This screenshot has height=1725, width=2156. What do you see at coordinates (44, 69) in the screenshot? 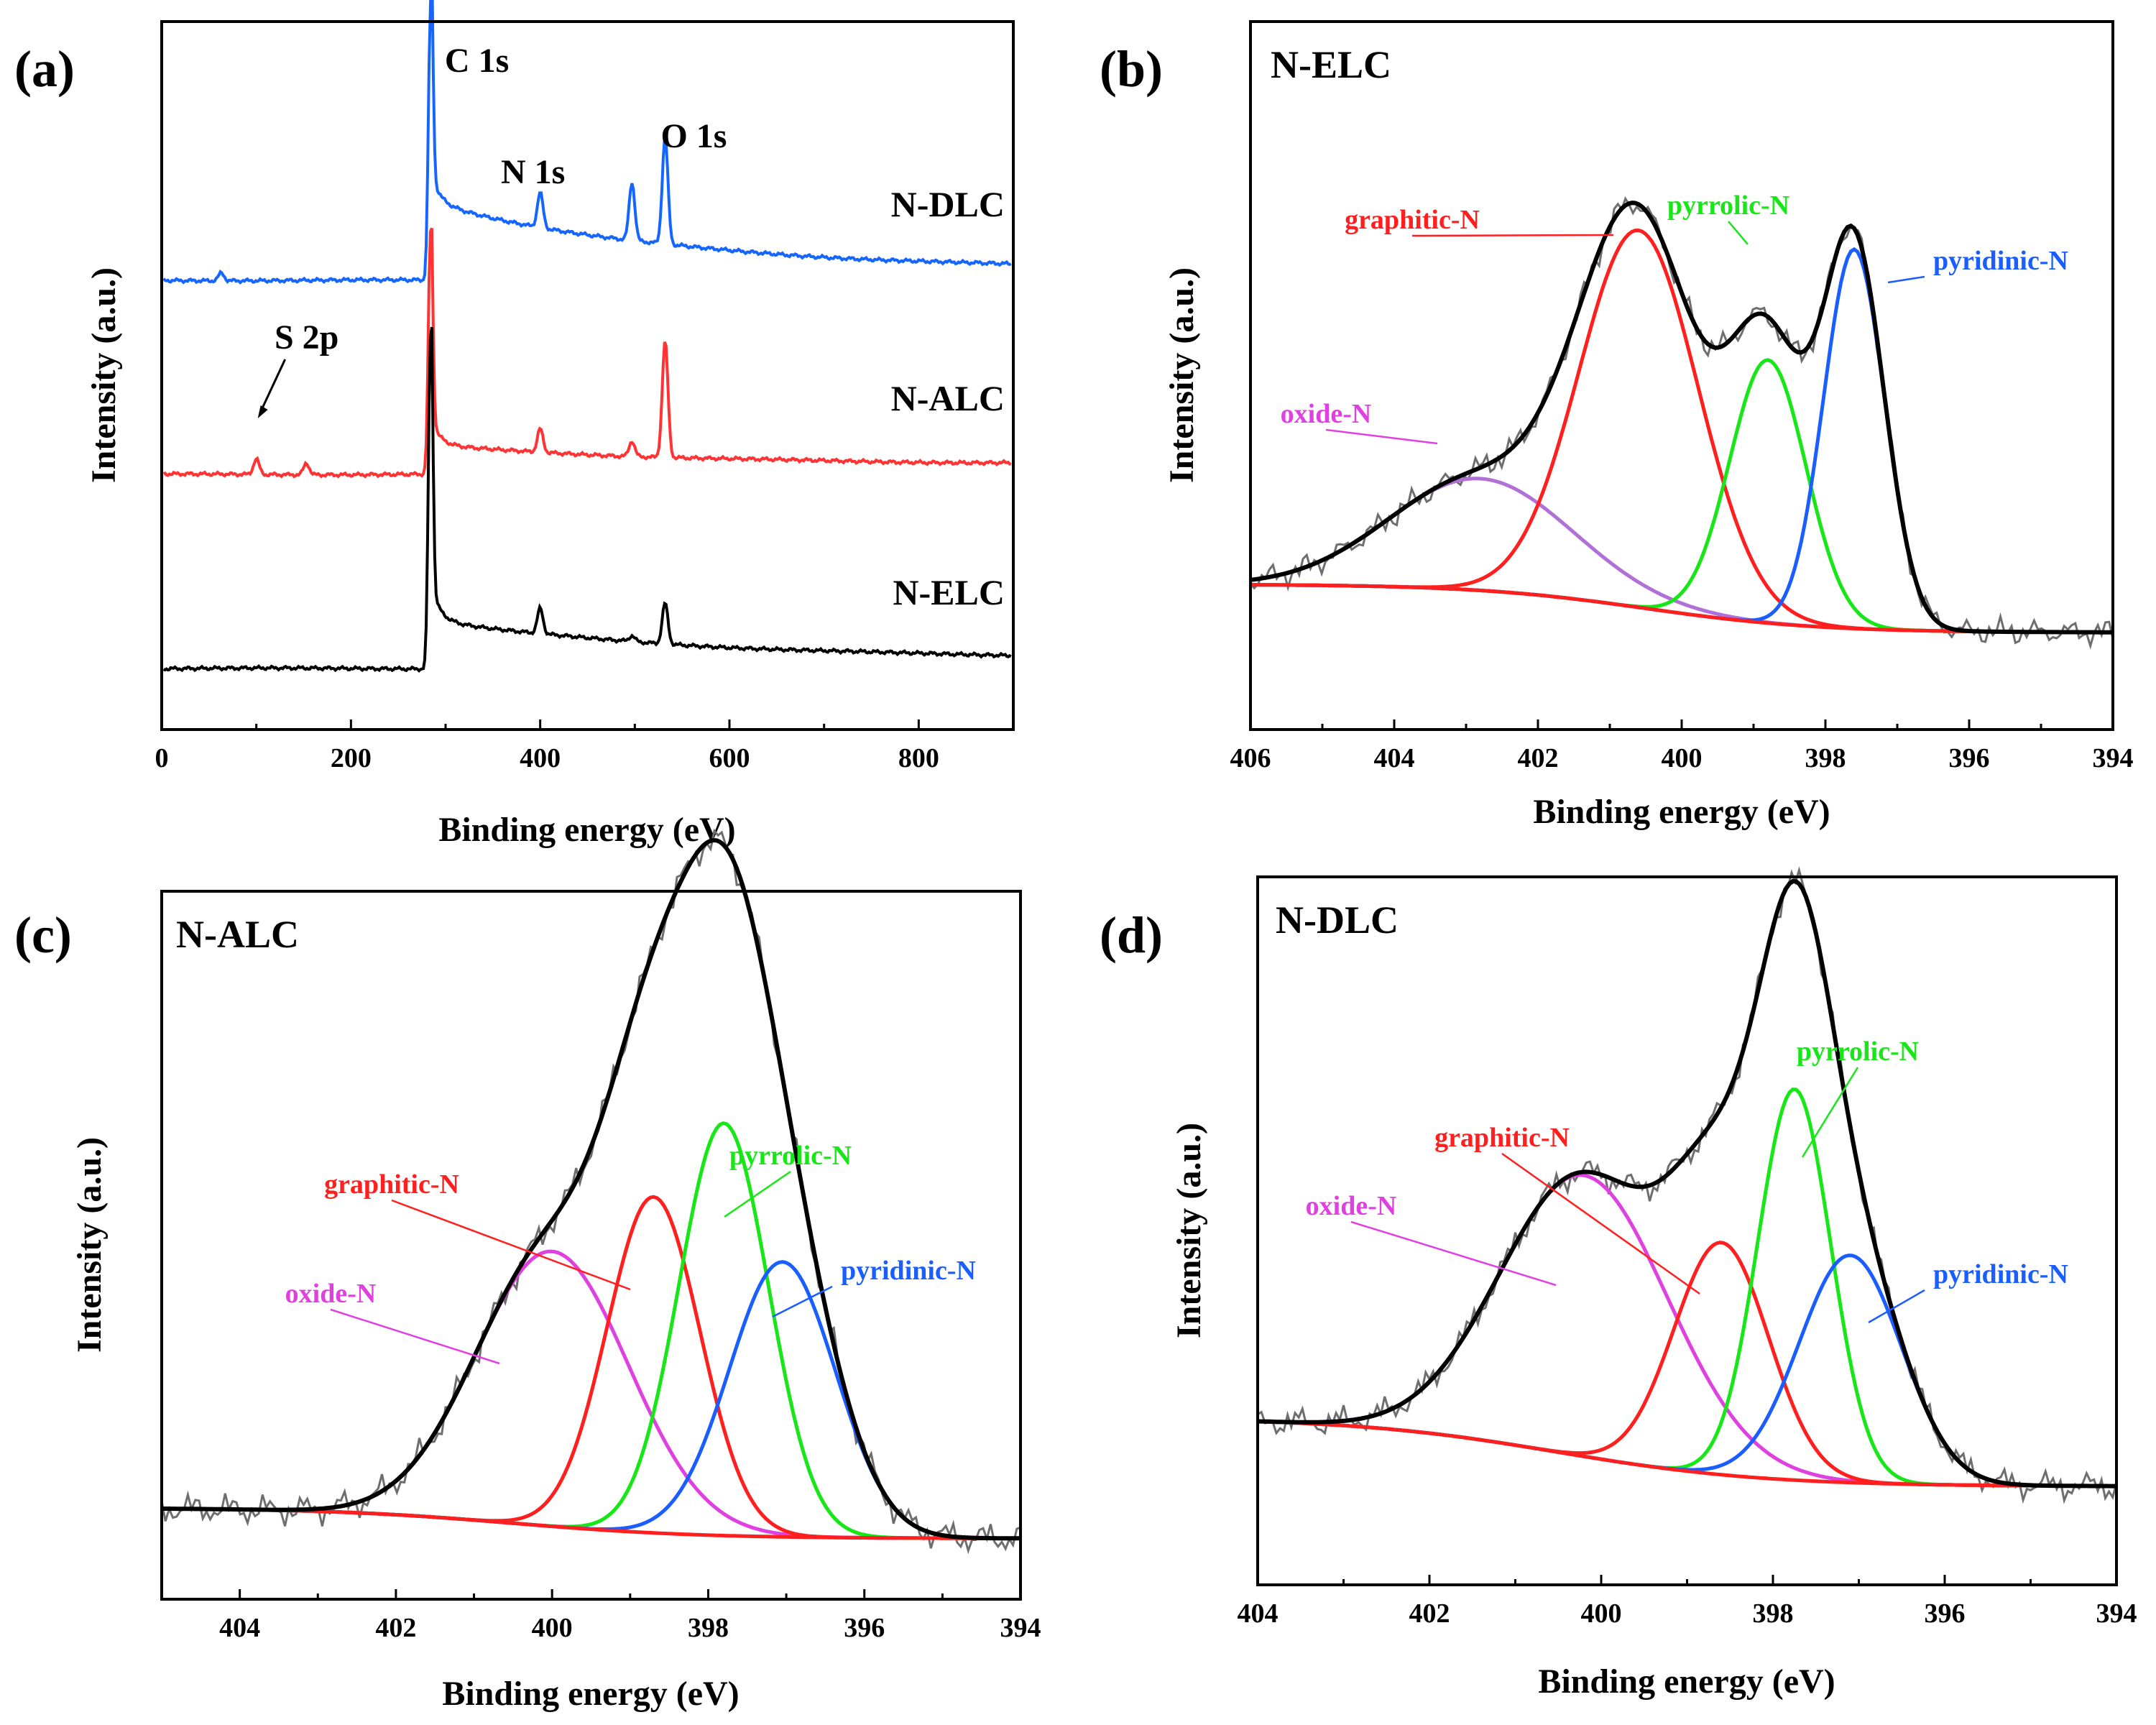
I see `panel-tag-a: (a)` at bounding box center [44, 69].